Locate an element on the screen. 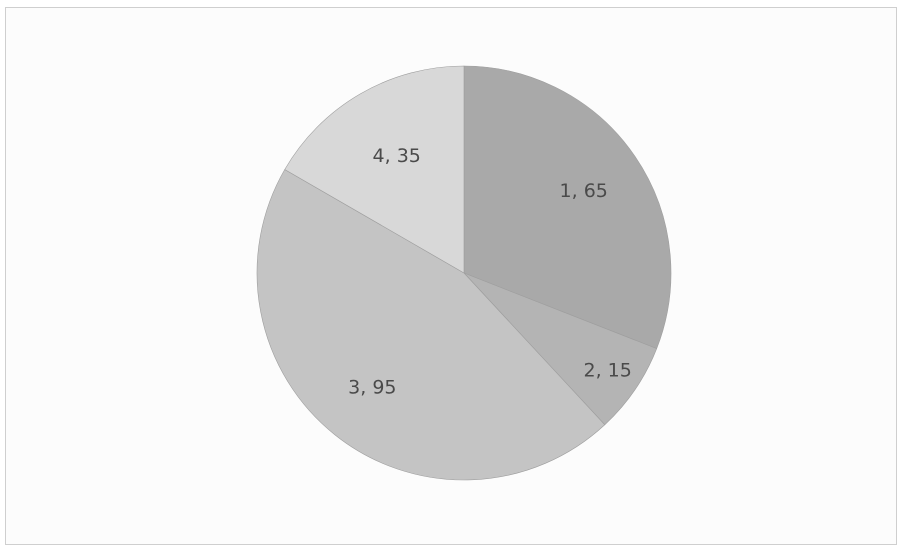  slice-label-1: 1, 65 is located at coordinates (584, 191).